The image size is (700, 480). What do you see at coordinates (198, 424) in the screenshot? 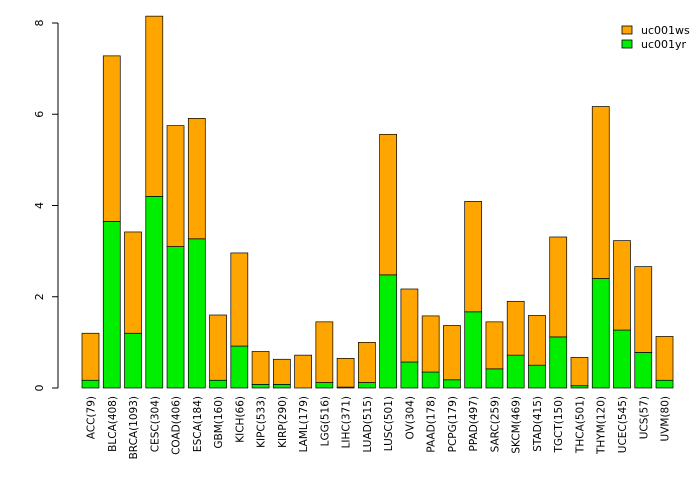
I see `x-tick-label: ESCA(184)` at bounding box center [198, 424].